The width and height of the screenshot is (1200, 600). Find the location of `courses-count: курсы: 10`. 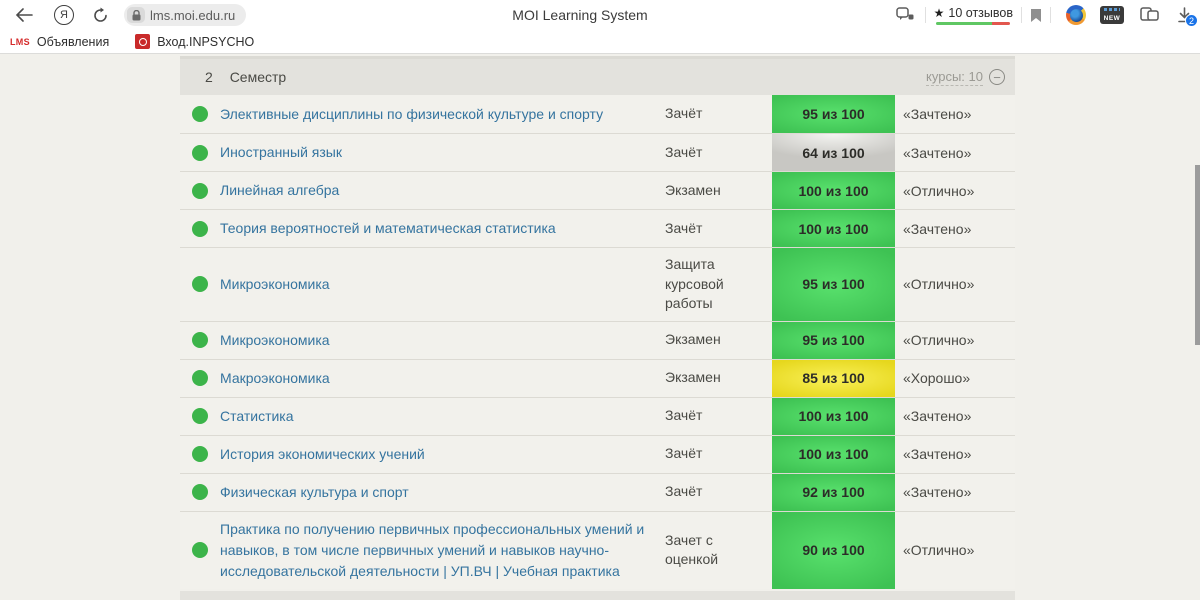

courses-count: курсы: 10 is located at coordinates (954, 77).